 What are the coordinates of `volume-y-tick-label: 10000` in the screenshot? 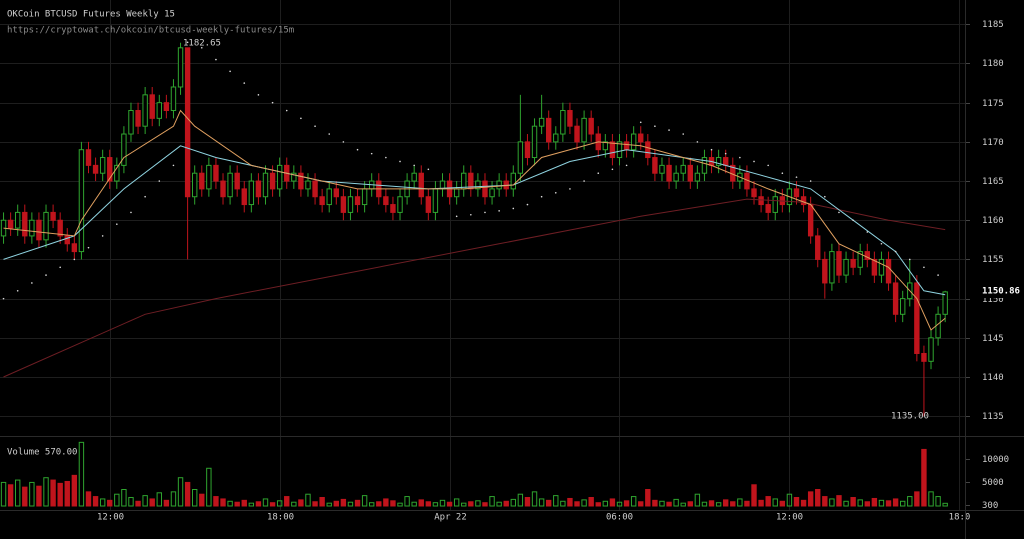 It's located at (995, 460).